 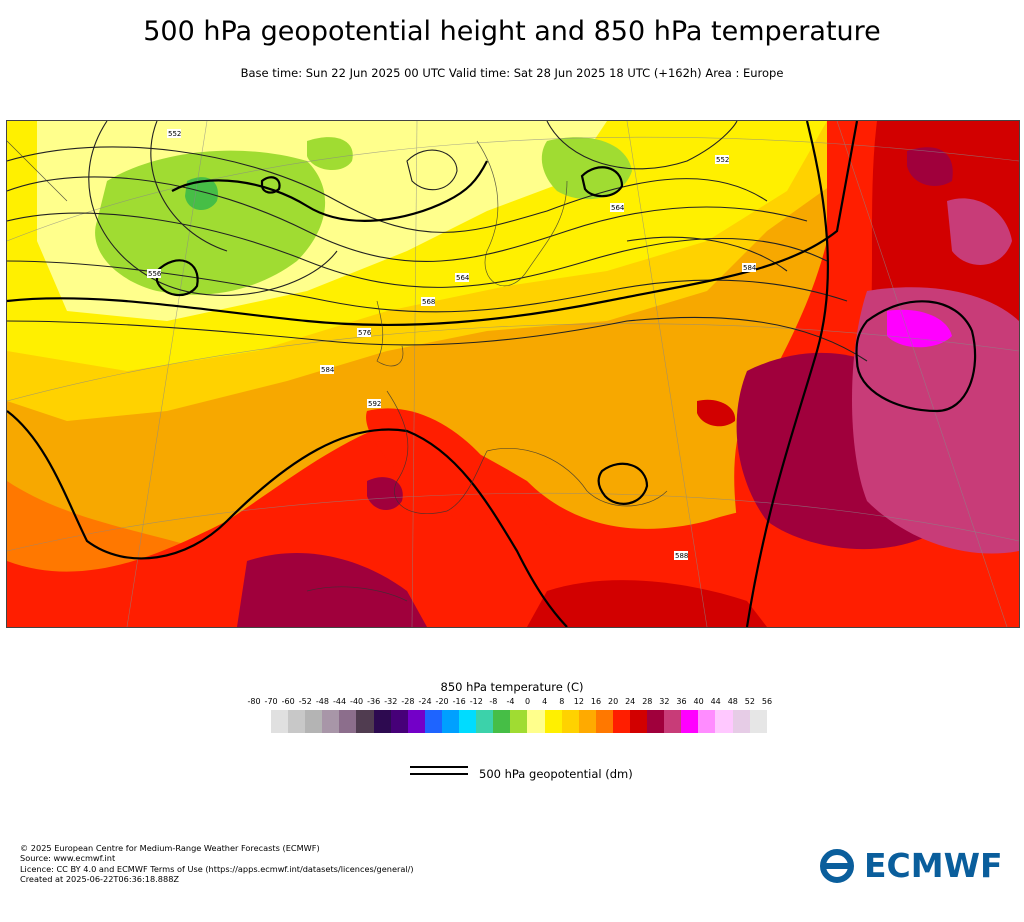 I want to click on colorbar-tick-label: 52, so click(x=749, y=701).